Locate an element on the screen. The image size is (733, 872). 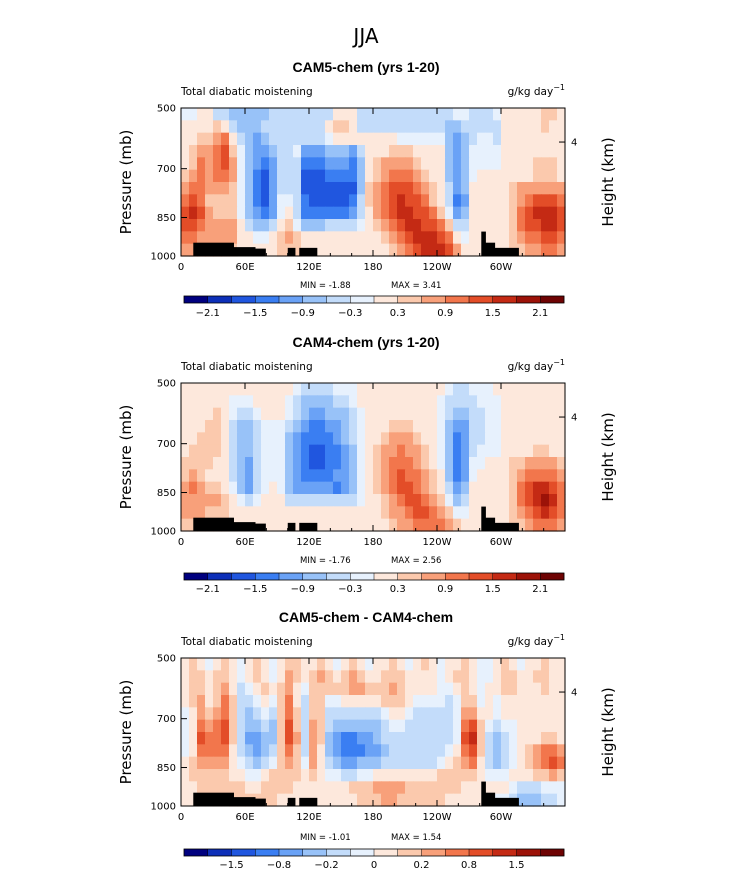
topography-mask is located at coordinates (490, 524).